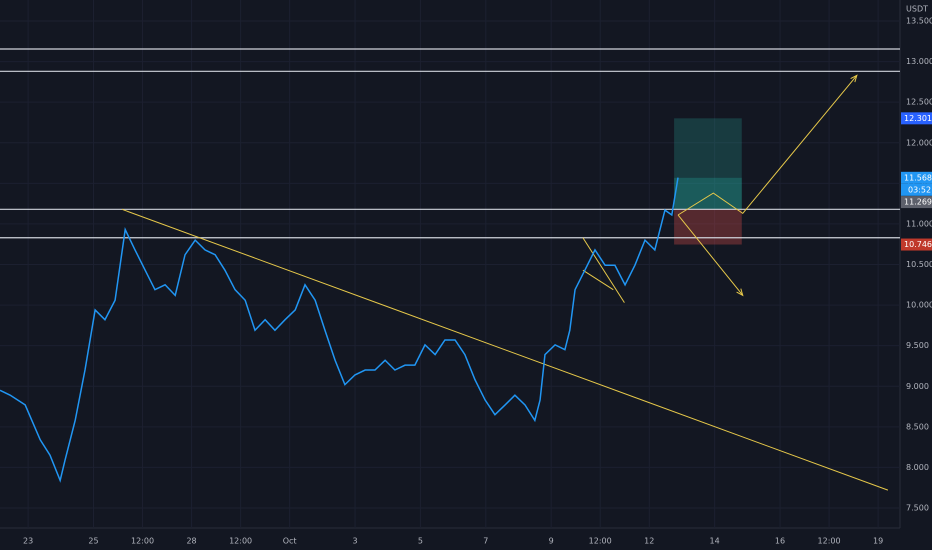 This screenshot has width=932, height=550. Describe the element at coordinates (919, 61) in the screenshot. I see `y-tick-label: 13.000` at that location.